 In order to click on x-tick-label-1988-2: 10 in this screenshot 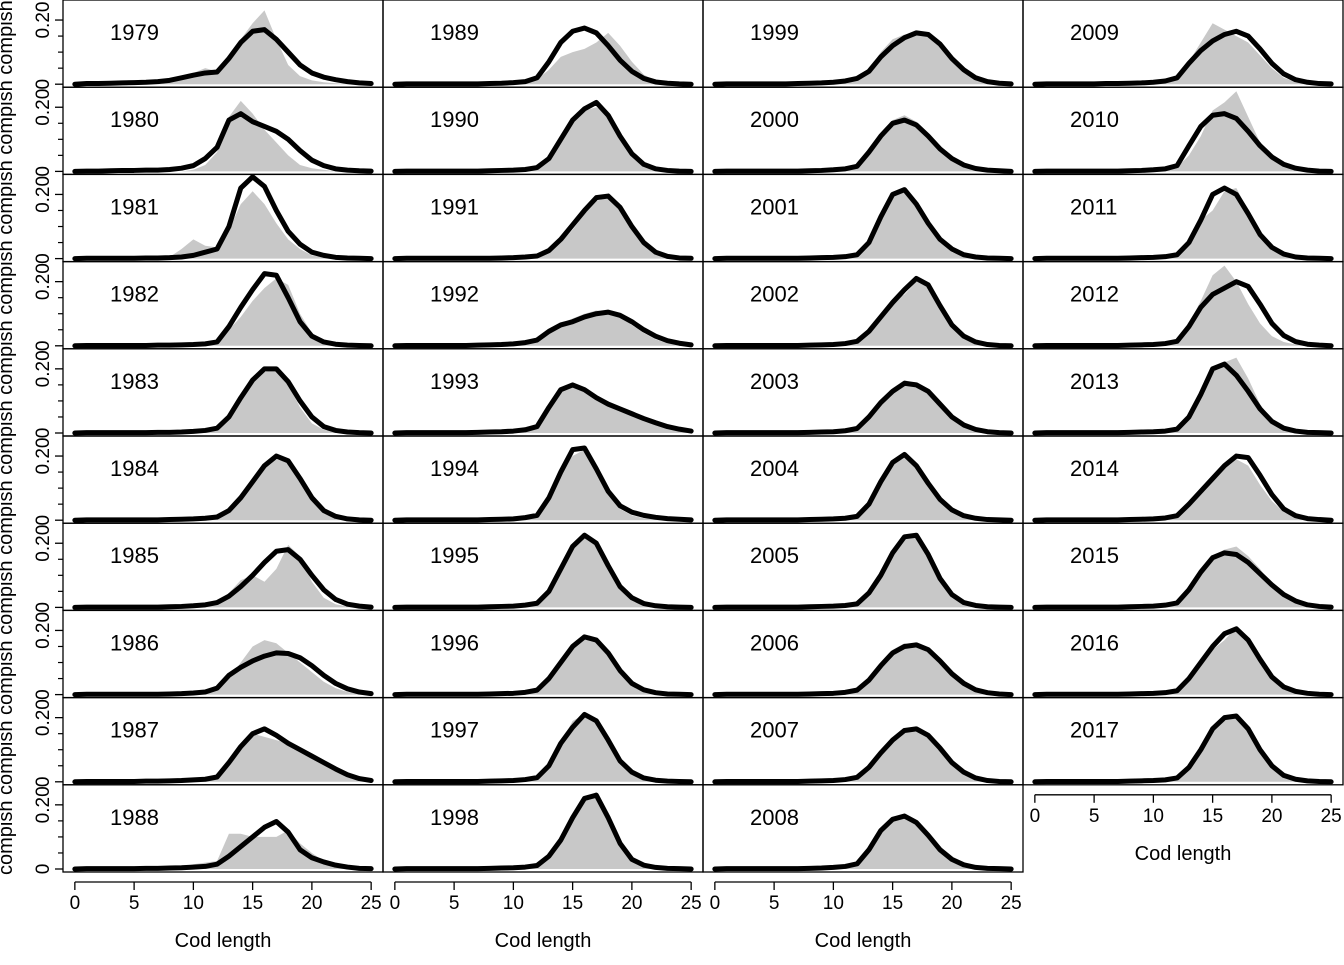, I will do `click(193, 903)`.